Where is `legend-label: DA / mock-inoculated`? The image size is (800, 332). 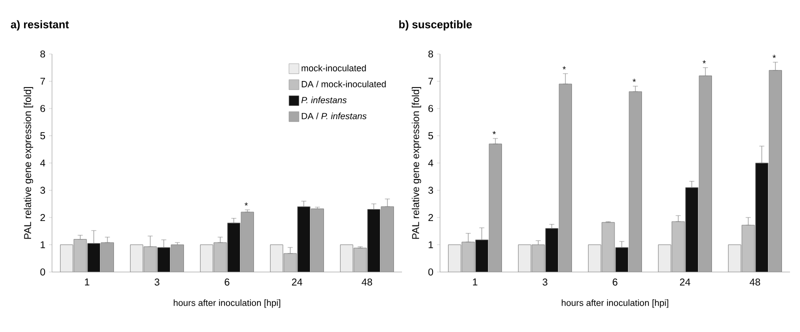
legend-label: DA / mock-inoculated is located at coordinates (344, 84).